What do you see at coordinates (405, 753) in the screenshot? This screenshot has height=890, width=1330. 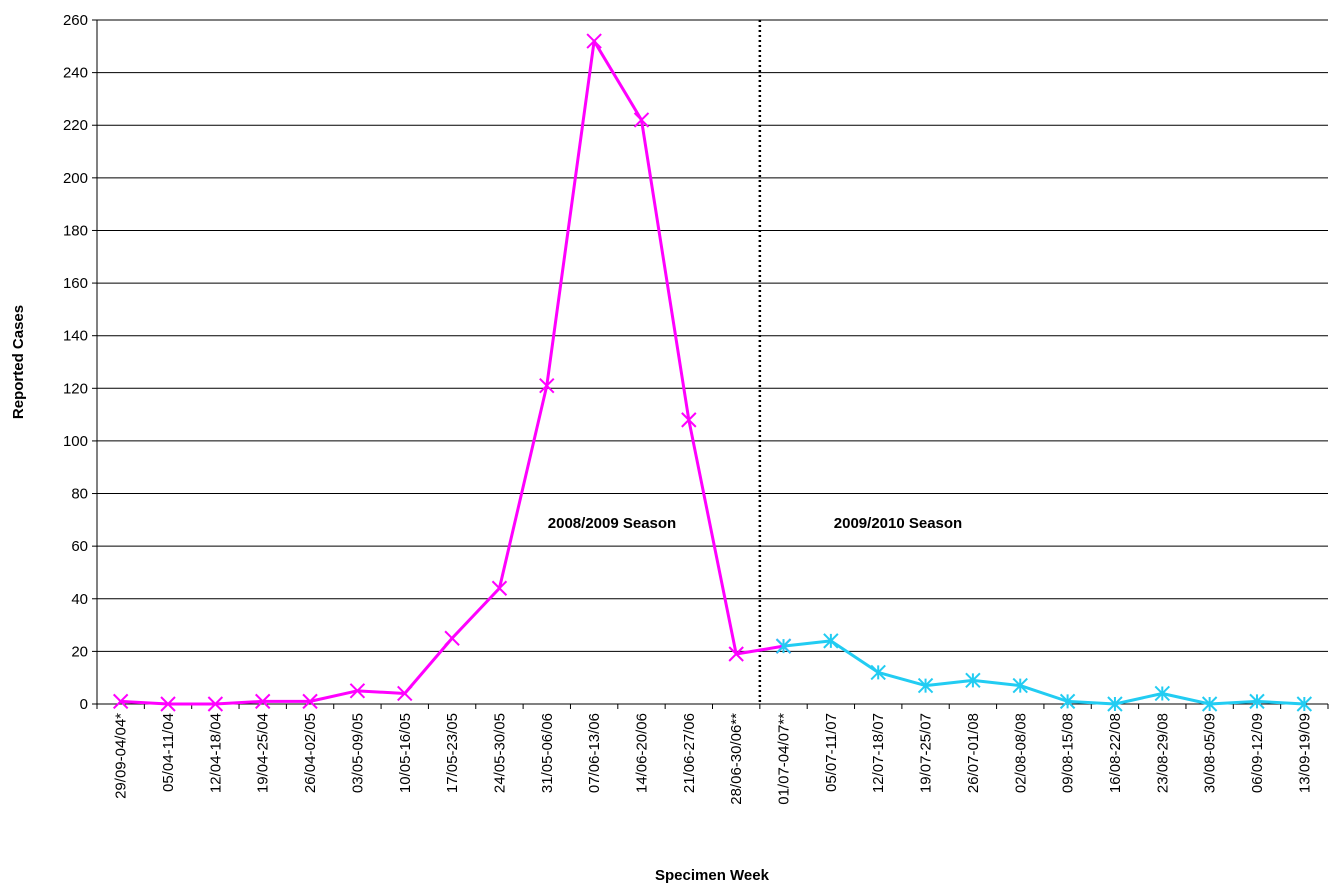 I see `x-tick-label: 10/05-16/05` at bounding box center [405, 753].